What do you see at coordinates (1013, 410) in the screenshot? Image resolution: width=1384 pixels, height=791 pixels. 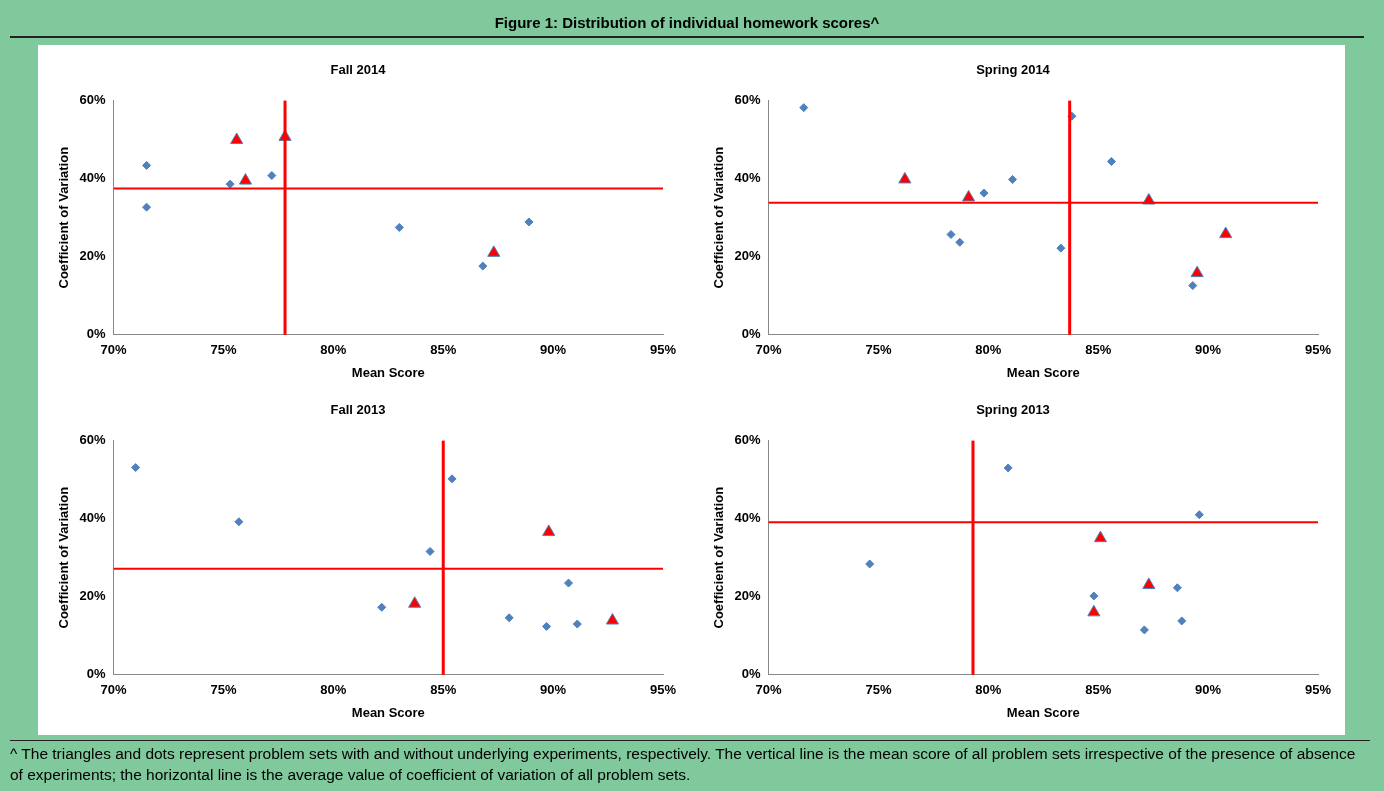 I see `chart-title: Spring 2013` at bounding box center [1013, 410].